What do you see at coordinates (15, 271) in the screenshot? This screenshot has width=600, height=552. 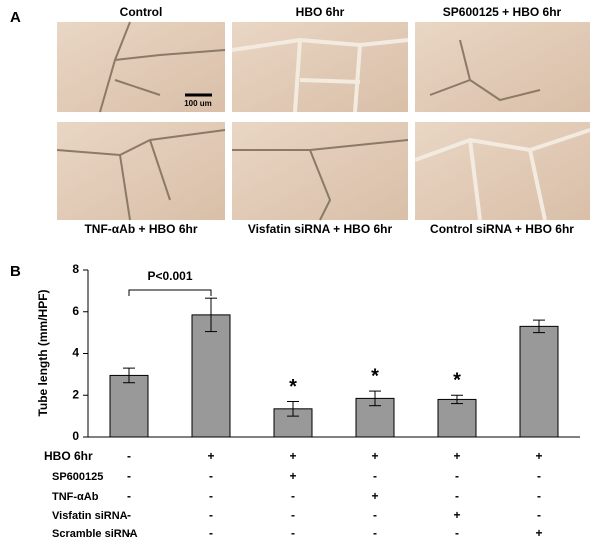 I see `panel-label: B` at bounding box center [15, 271].